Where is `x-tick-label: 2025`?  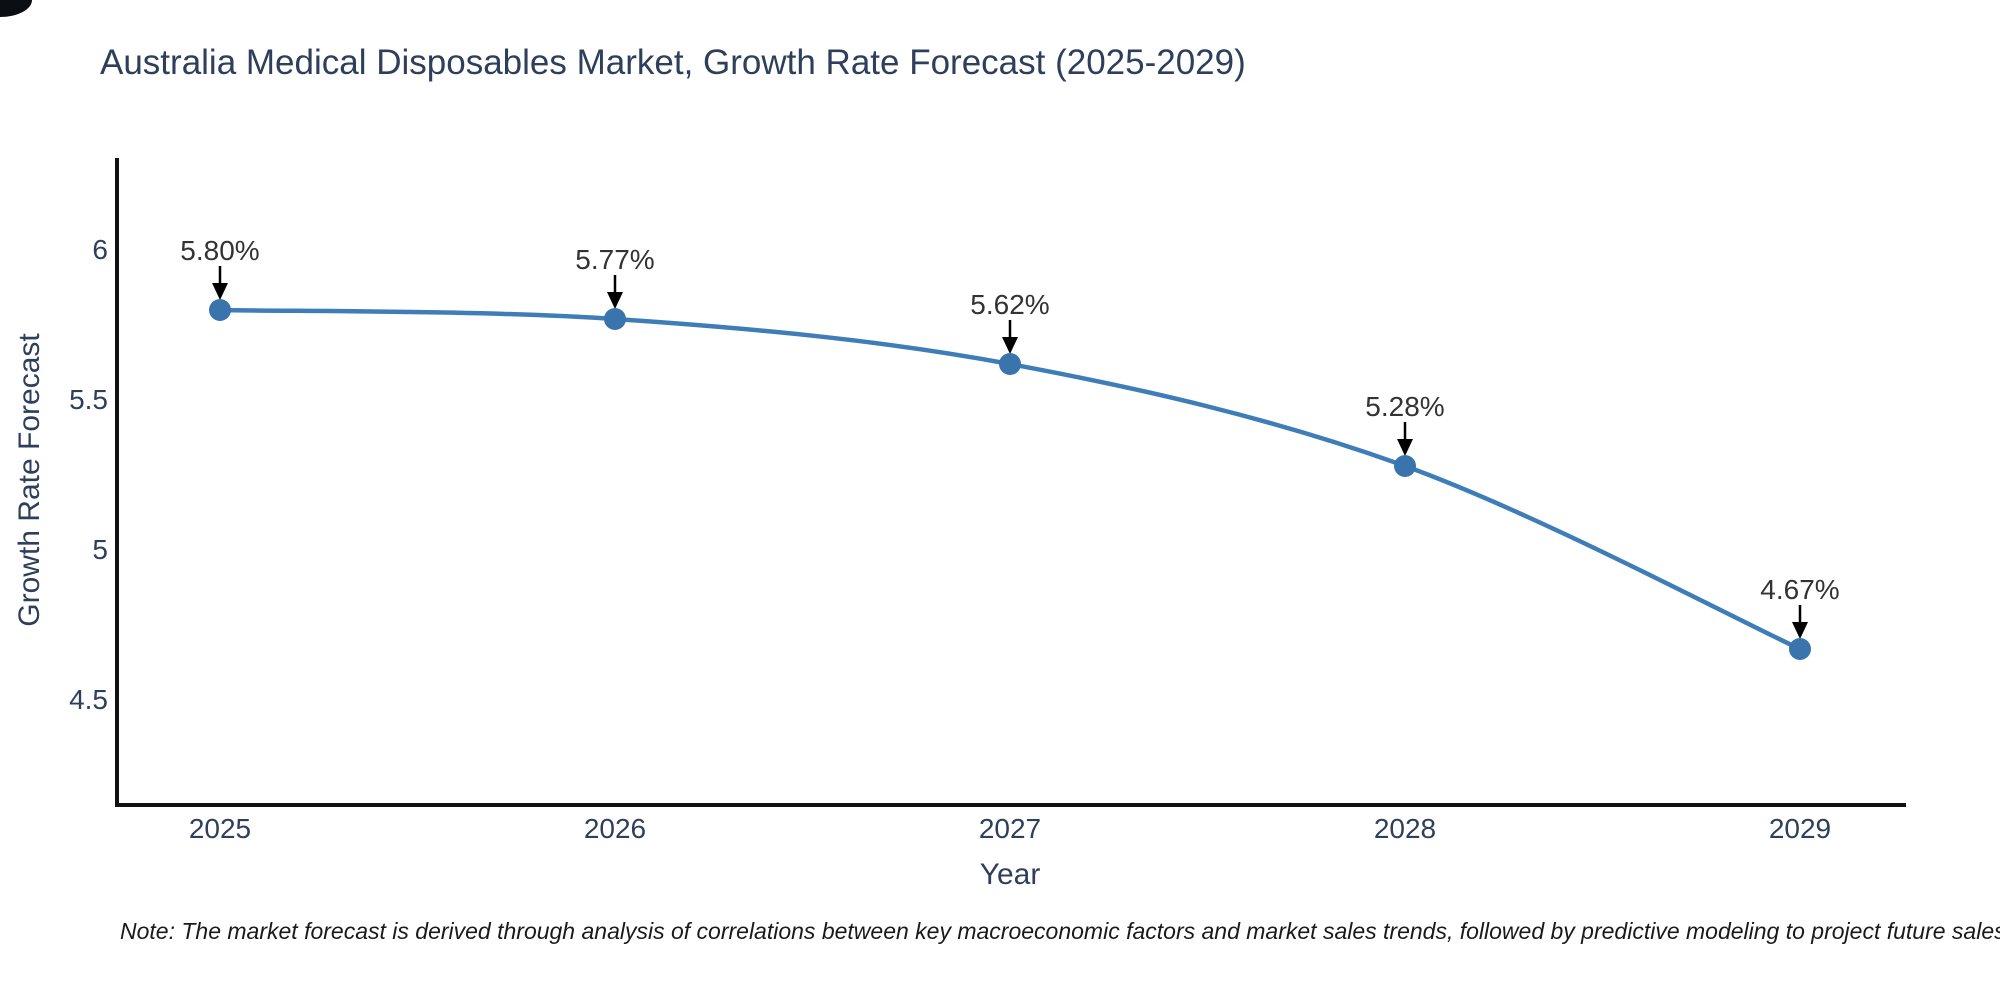 x-tick-label: 2025 is located at coordinates (220, 828).